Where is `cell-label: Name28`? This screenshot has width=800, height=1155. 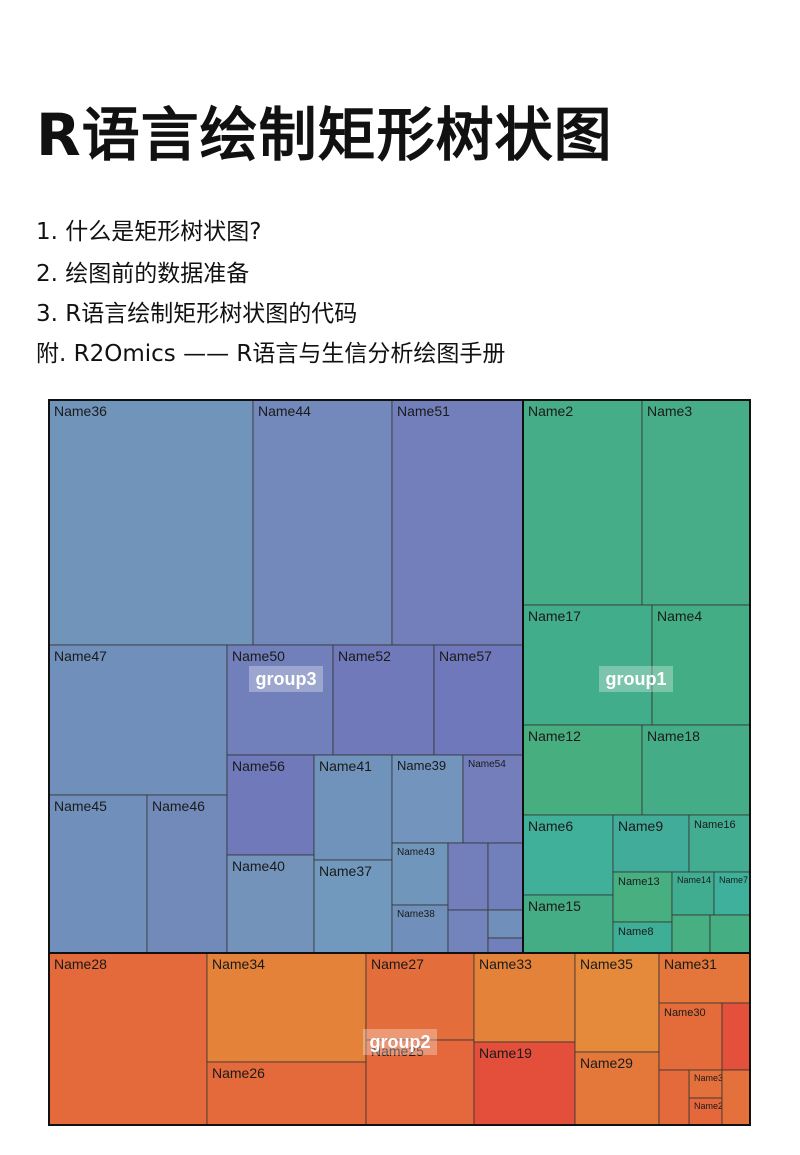
cell-label: Name28 is located at coordinates (80, 964).